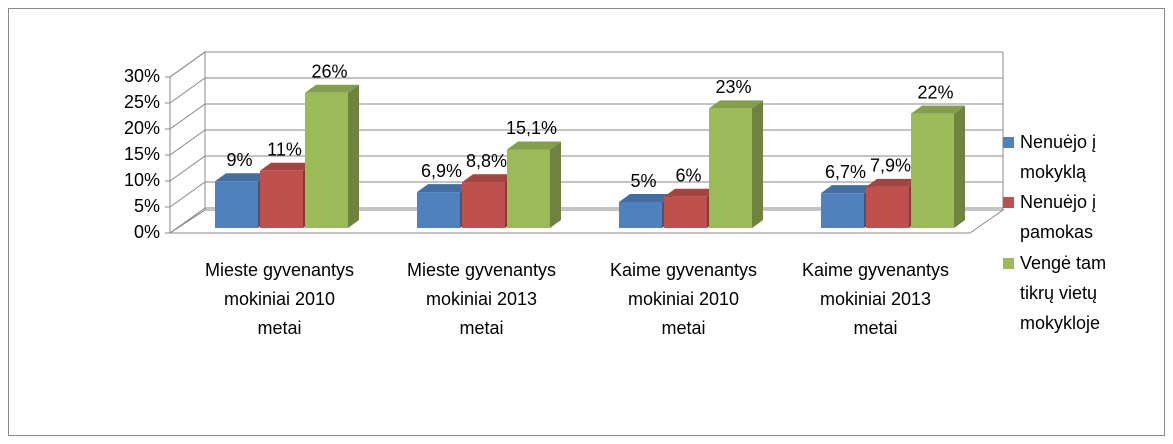  Describe the element at coordinates (239, 160) in the screenshot. I see `data-label: 9%` at that location.